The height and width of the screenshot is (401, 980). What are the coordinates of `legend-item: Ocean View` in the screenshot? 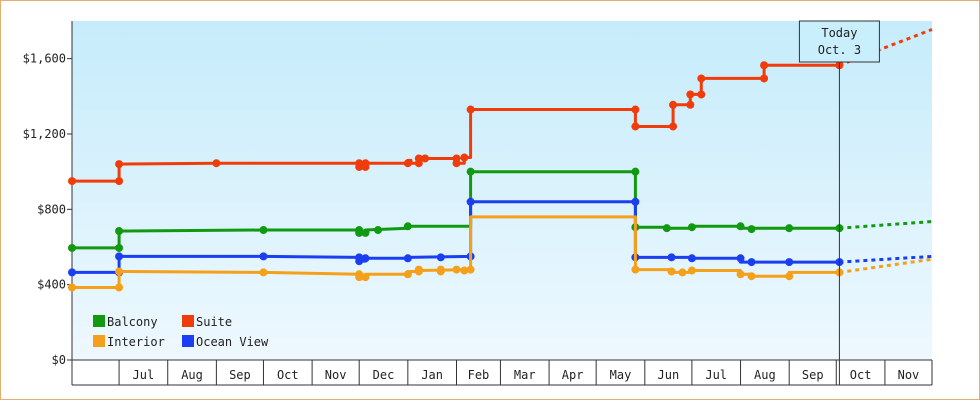 It's located at (225, 342).